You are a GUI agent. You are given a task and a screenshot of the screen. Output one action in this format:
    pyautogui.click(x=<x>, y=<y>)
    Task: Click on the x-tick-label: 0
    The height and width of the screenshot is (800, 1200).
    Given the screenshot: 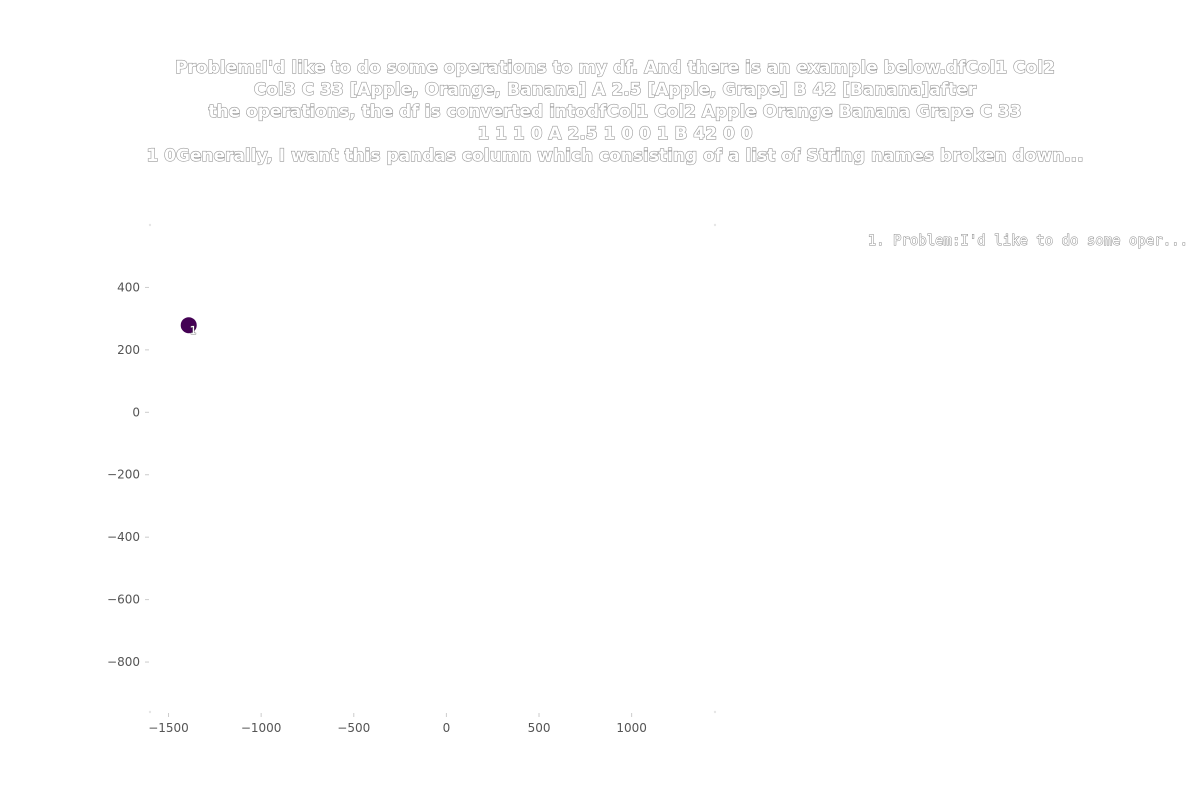 What is the action you would take?
    pyautogui.click(x=447, y=728)
    